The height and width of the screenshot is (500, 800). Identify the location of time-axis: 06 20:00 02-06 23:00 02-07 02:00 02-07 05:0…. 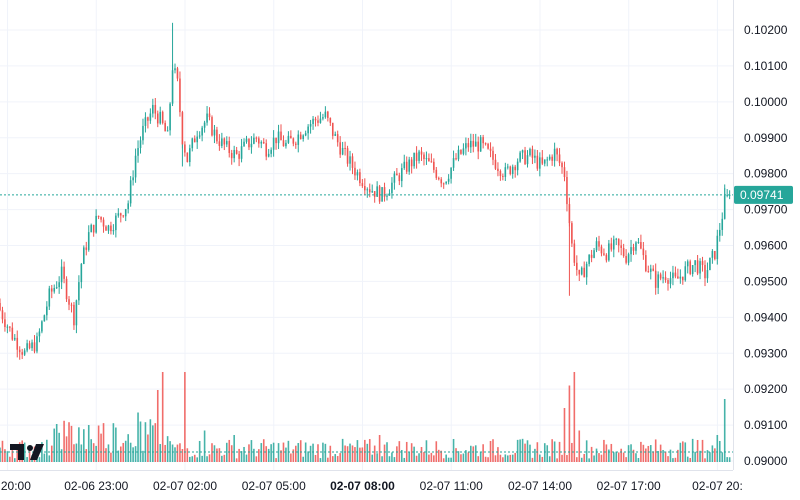
(371, 482).